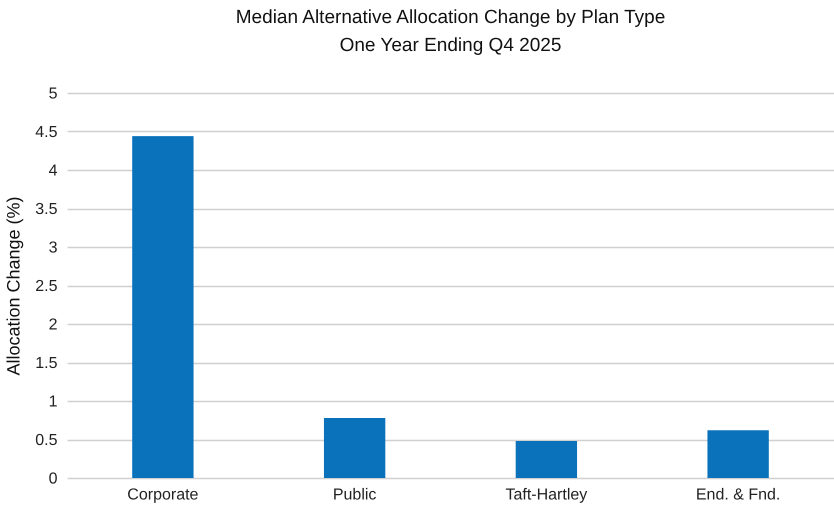  Describe the element at coordinates (53, 325) in the screenshot. I see `y-tick-label: 2` at that location.